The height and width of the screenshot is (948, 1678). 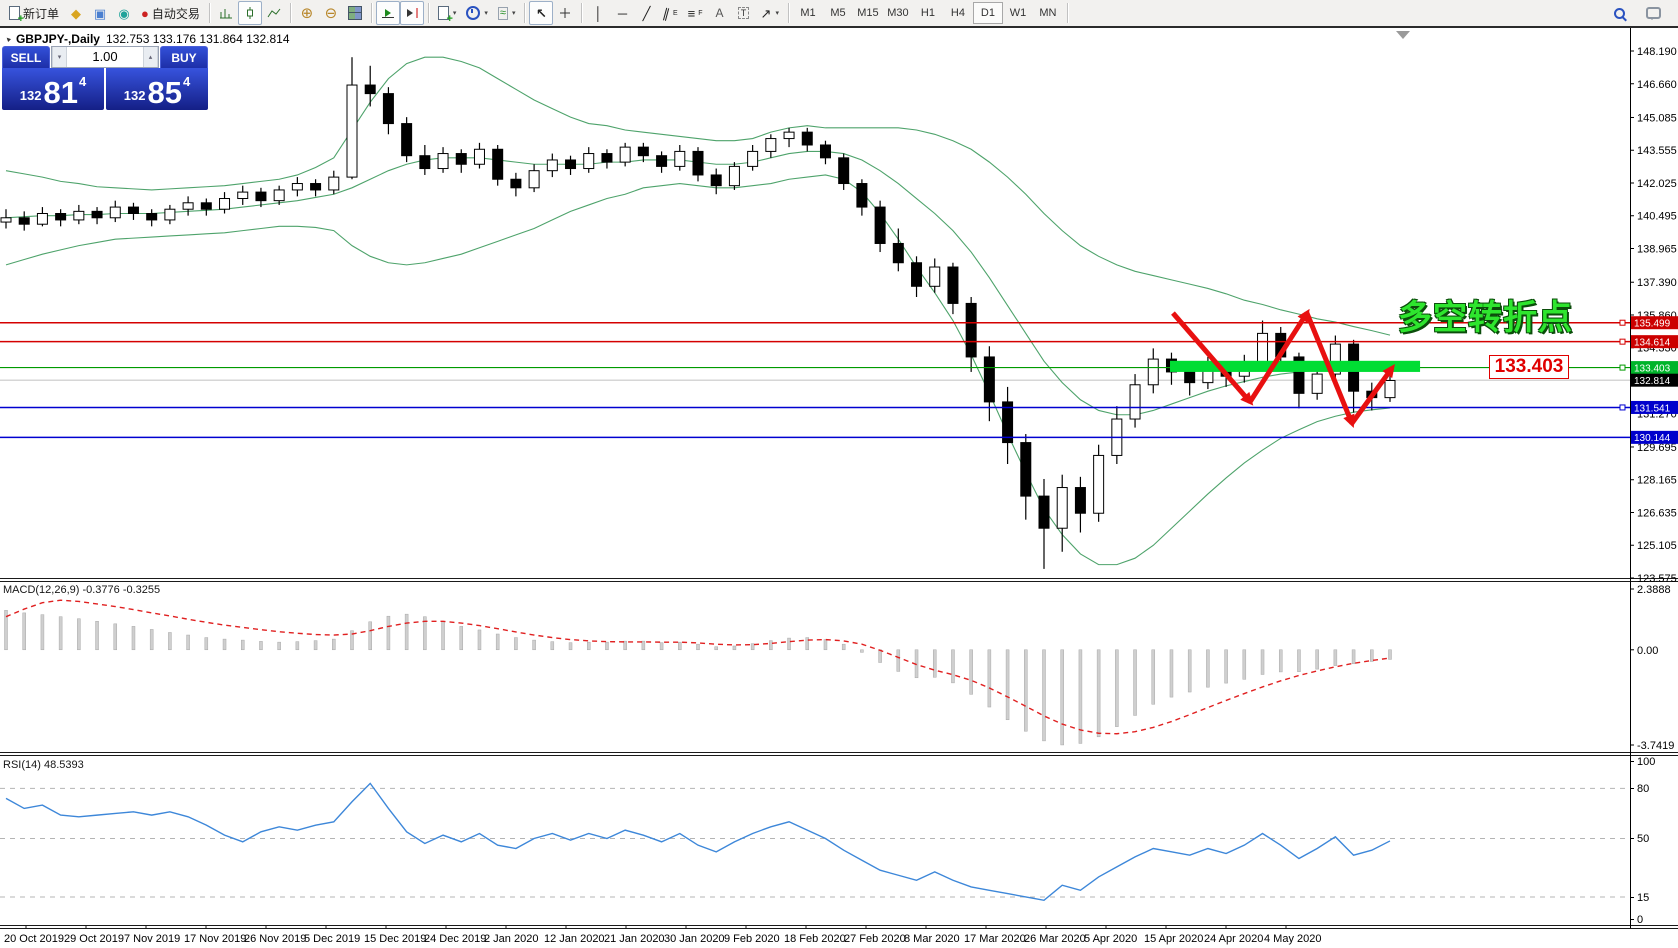 What do you see at coordinates (513, 13) in the screenshot?
I see `chevron-down-icon: ▾` at bounding box center [513, 13].